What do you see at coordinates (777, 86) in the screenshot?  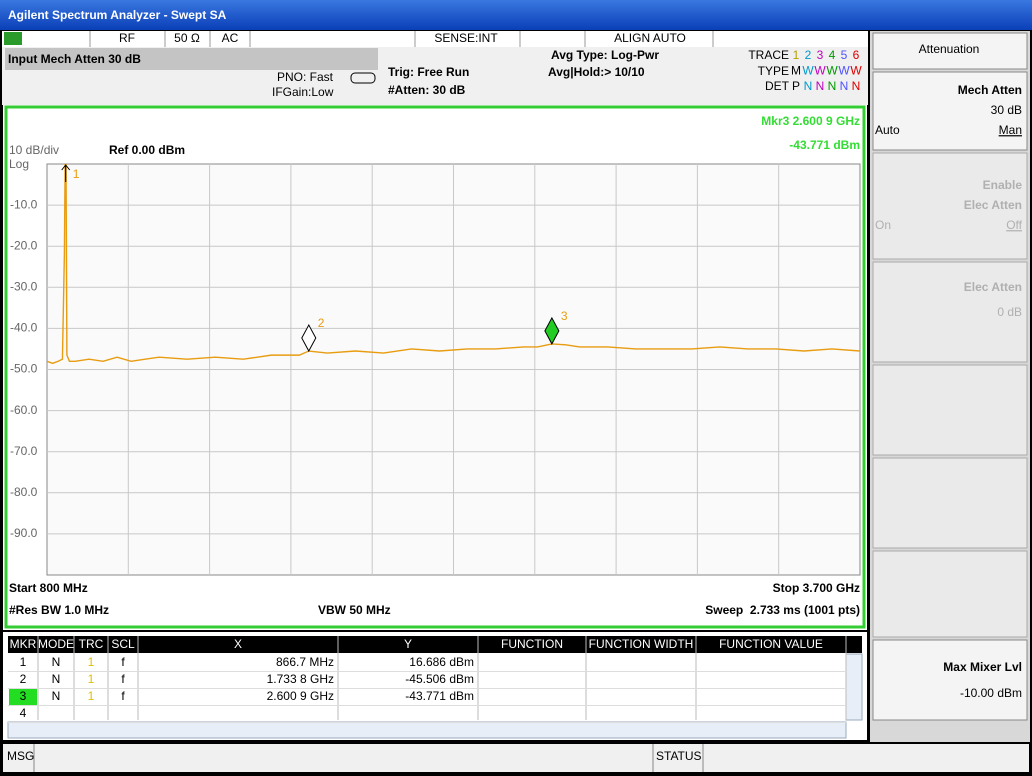 I see `det-label: DET` at bounding box center [777, 86].